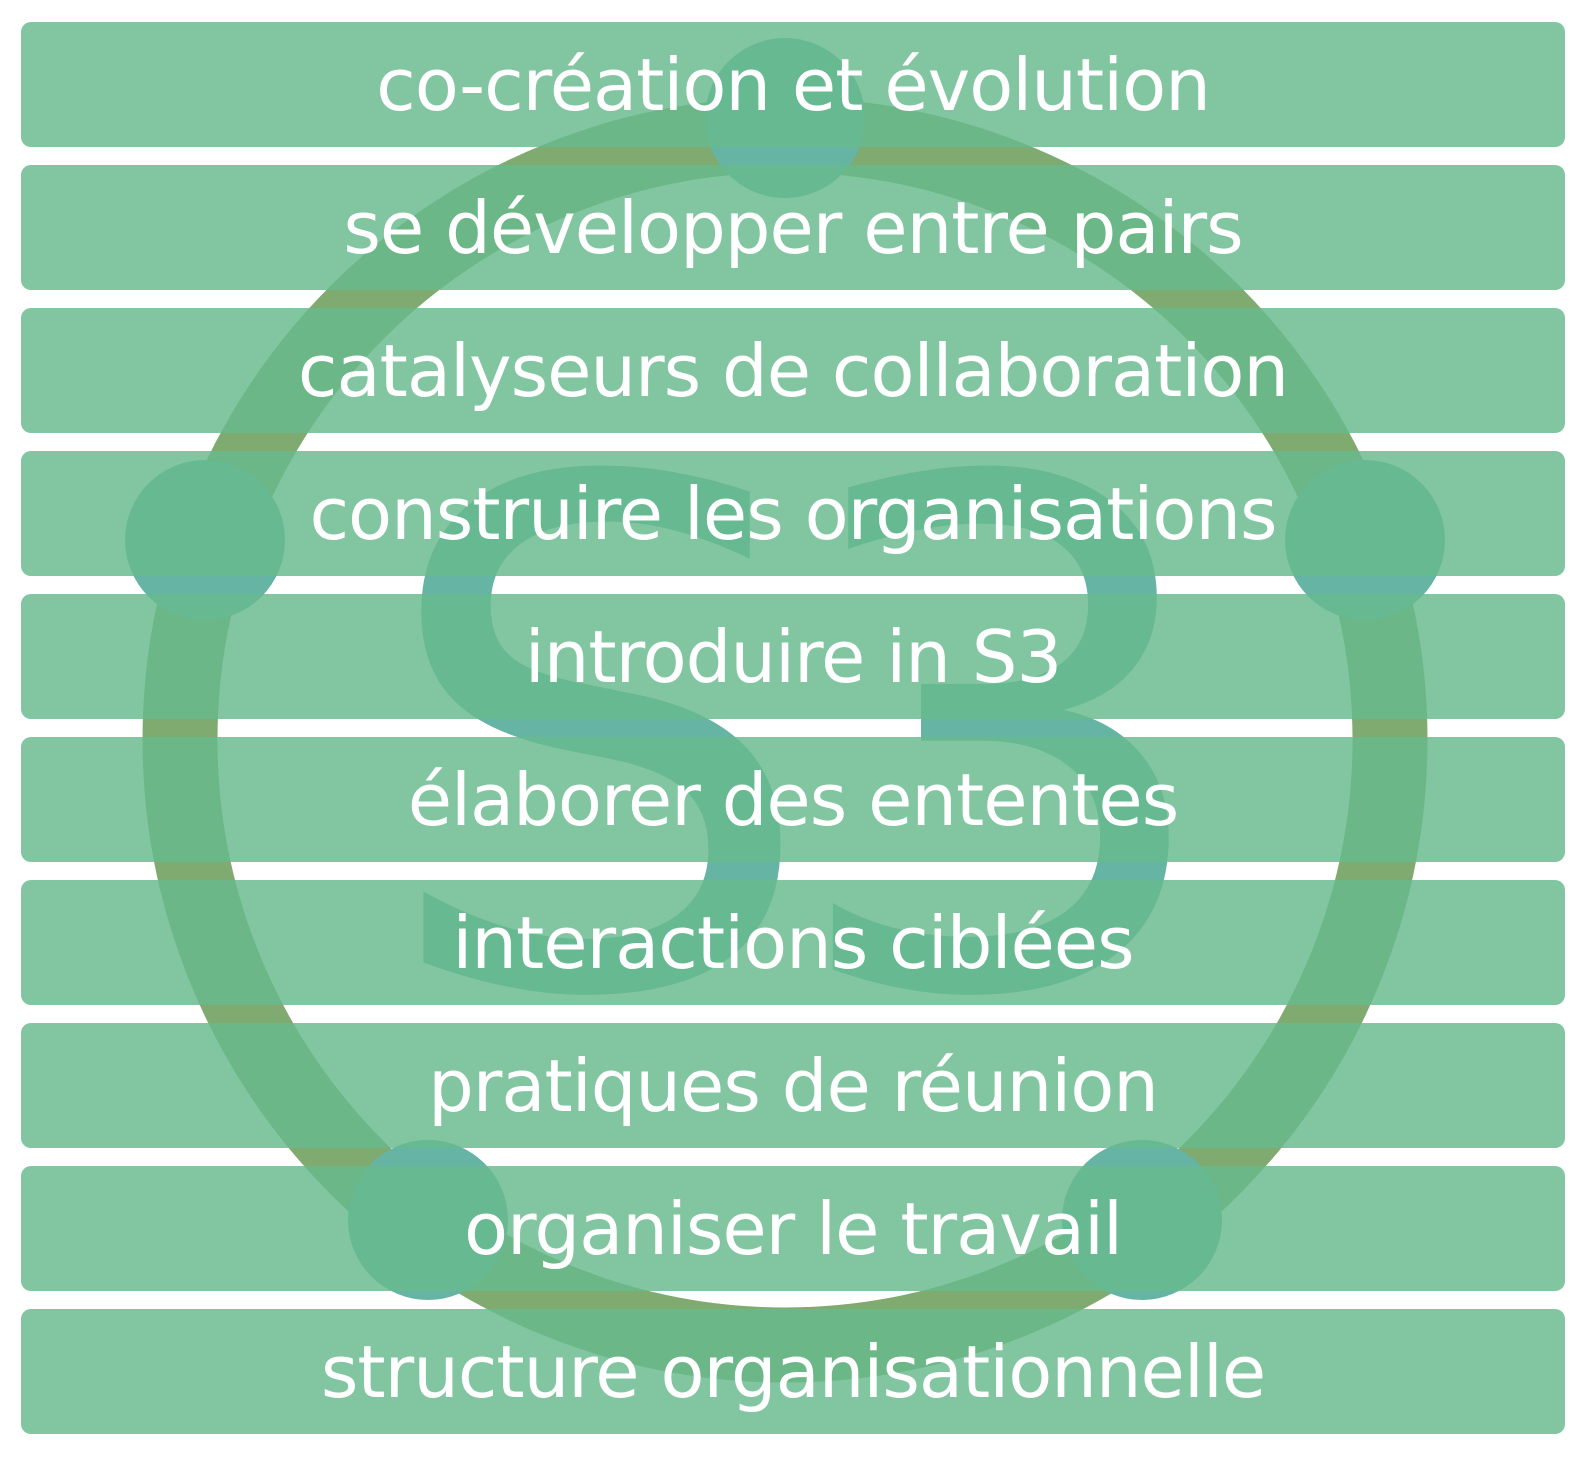 The image size is (1586, 1458). I want to click on band-label: élaborer des ententes, so click(793, 799).